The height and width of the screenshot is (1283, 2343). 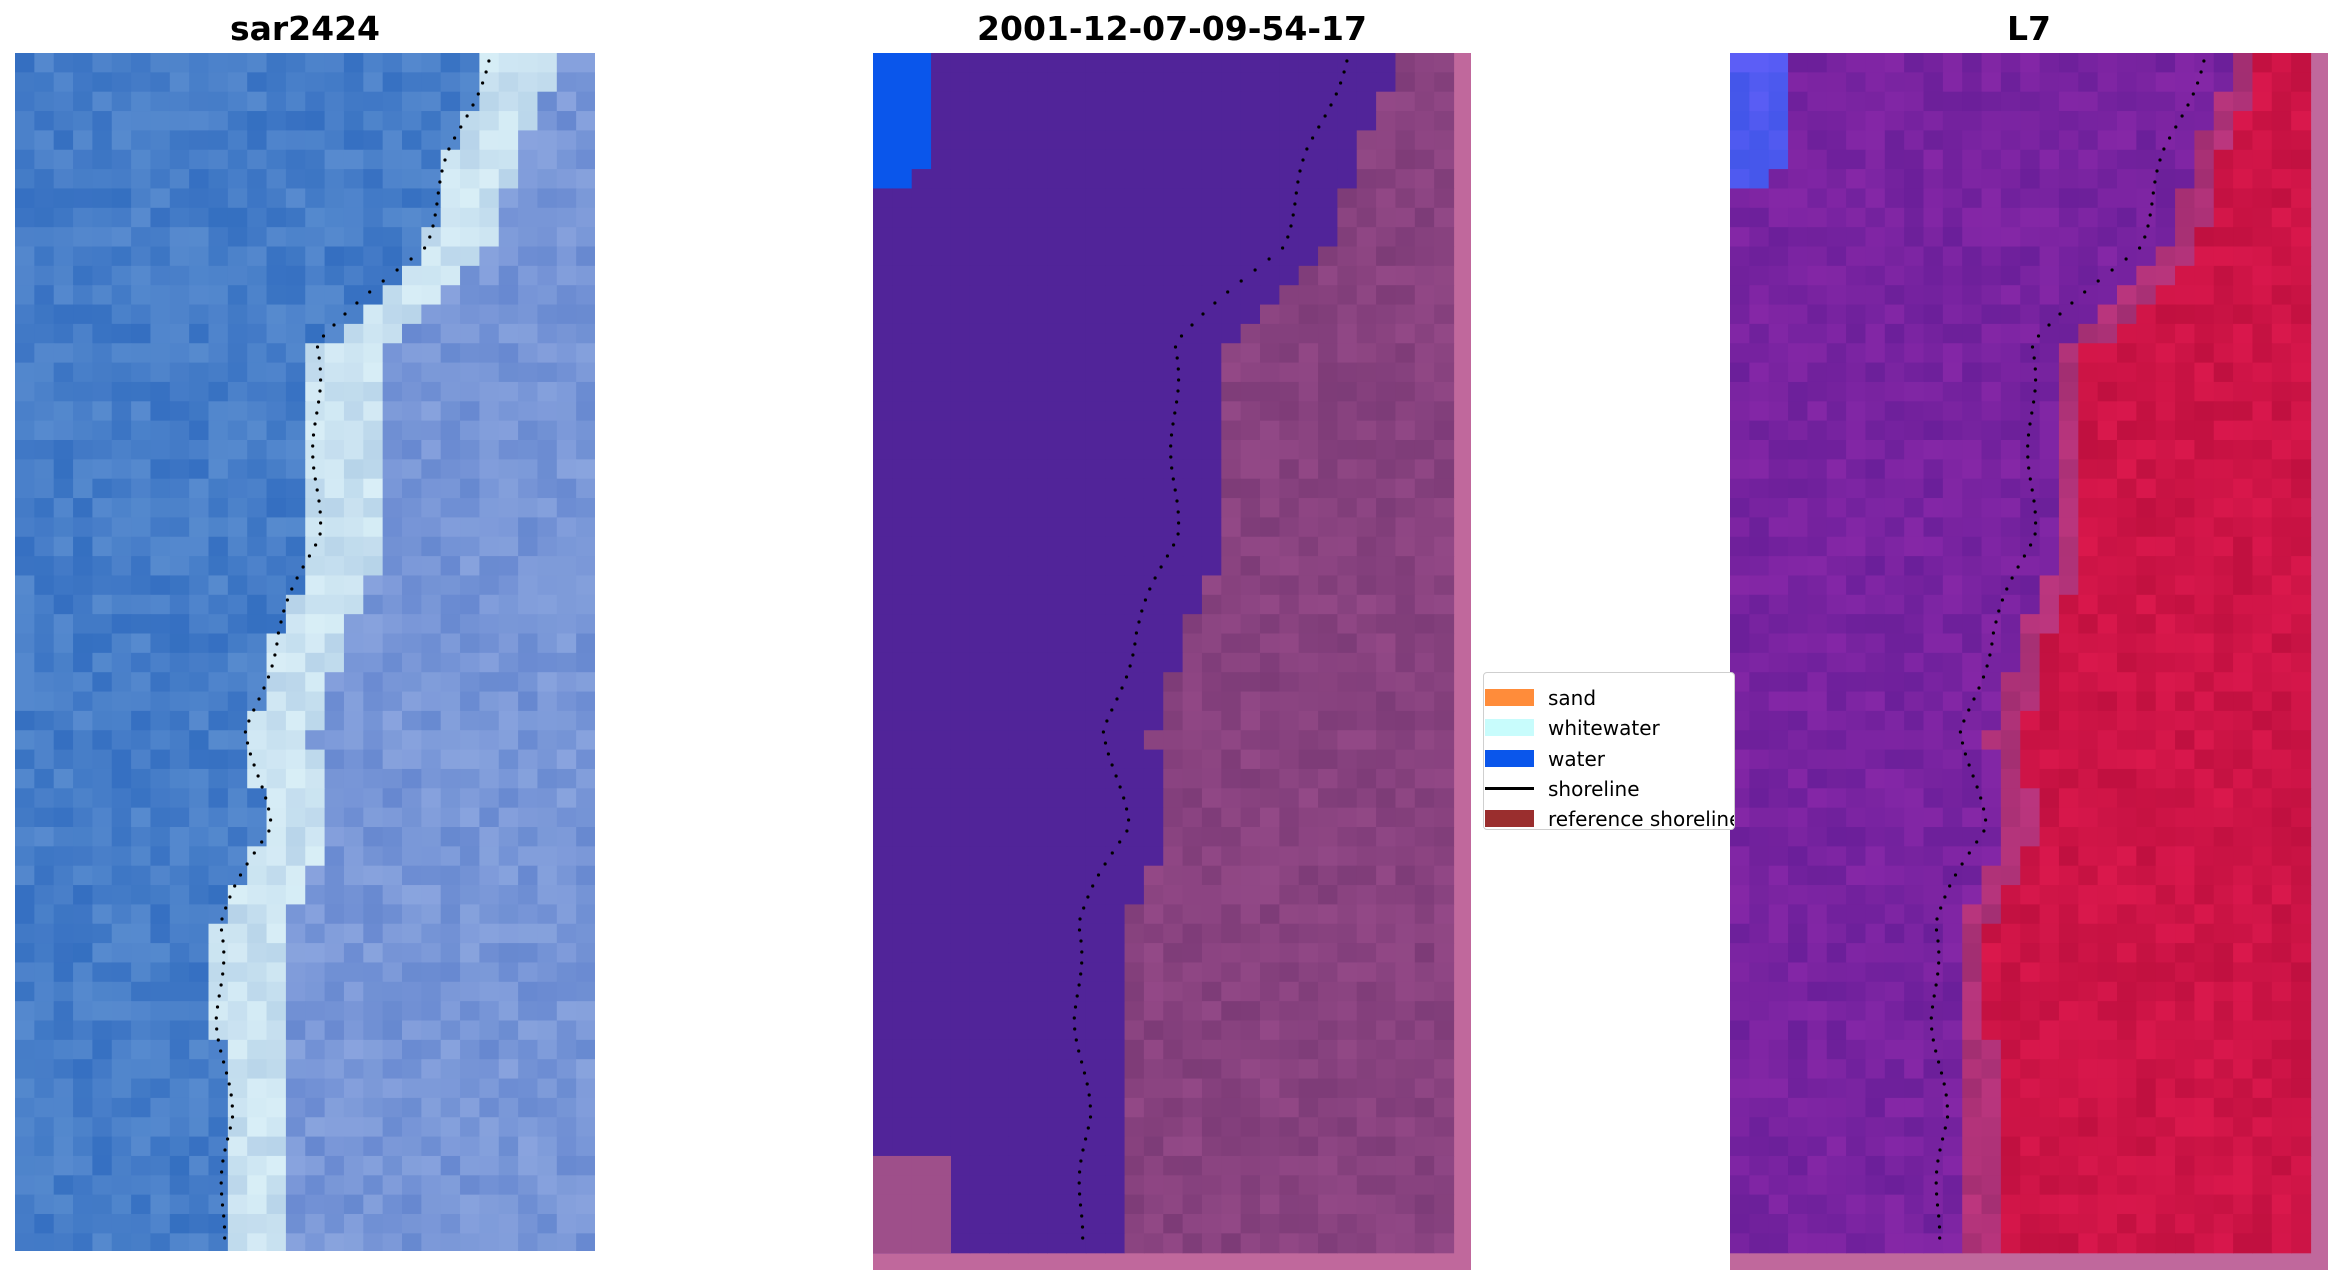 What do you see at coordinates (1594, 789) in the screenshot?
I see `legend-label-shoreline: shoreline` at bounding box center [1594, 789].